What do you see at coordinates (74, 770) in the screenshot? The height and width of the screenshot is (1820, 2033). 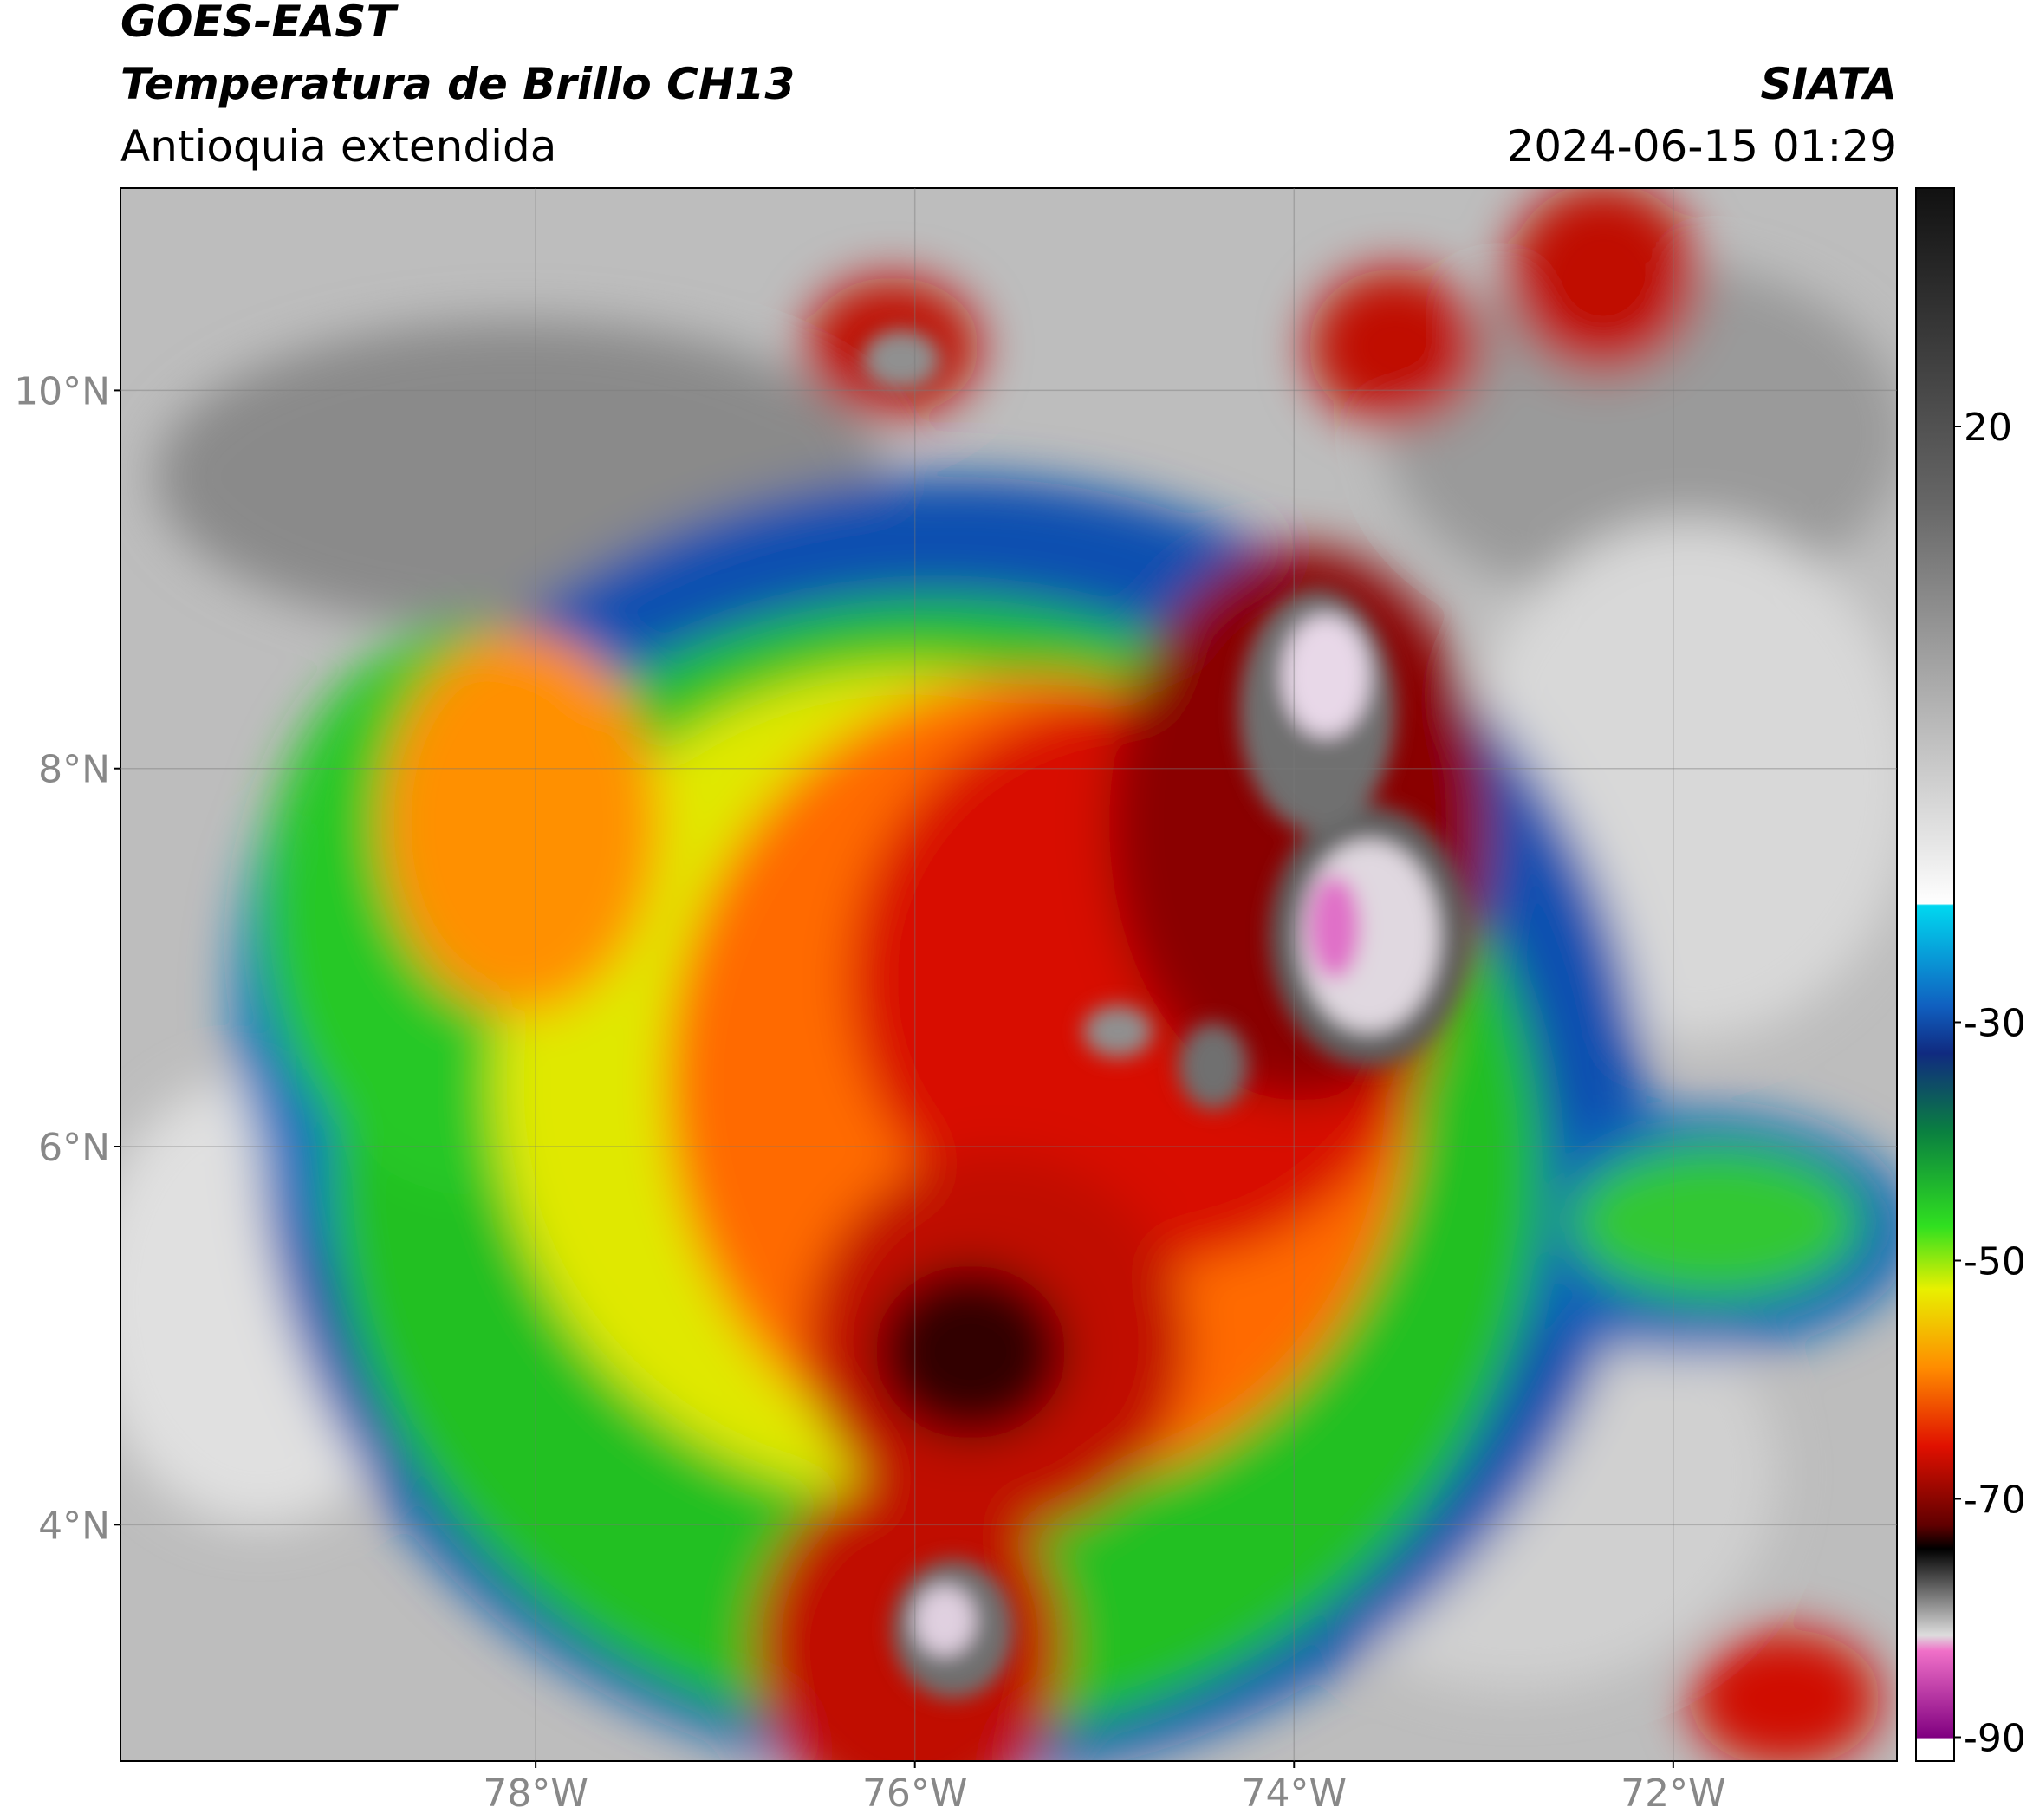 I see `y-tick-label: 8°N` at bounding box center [74, 770].